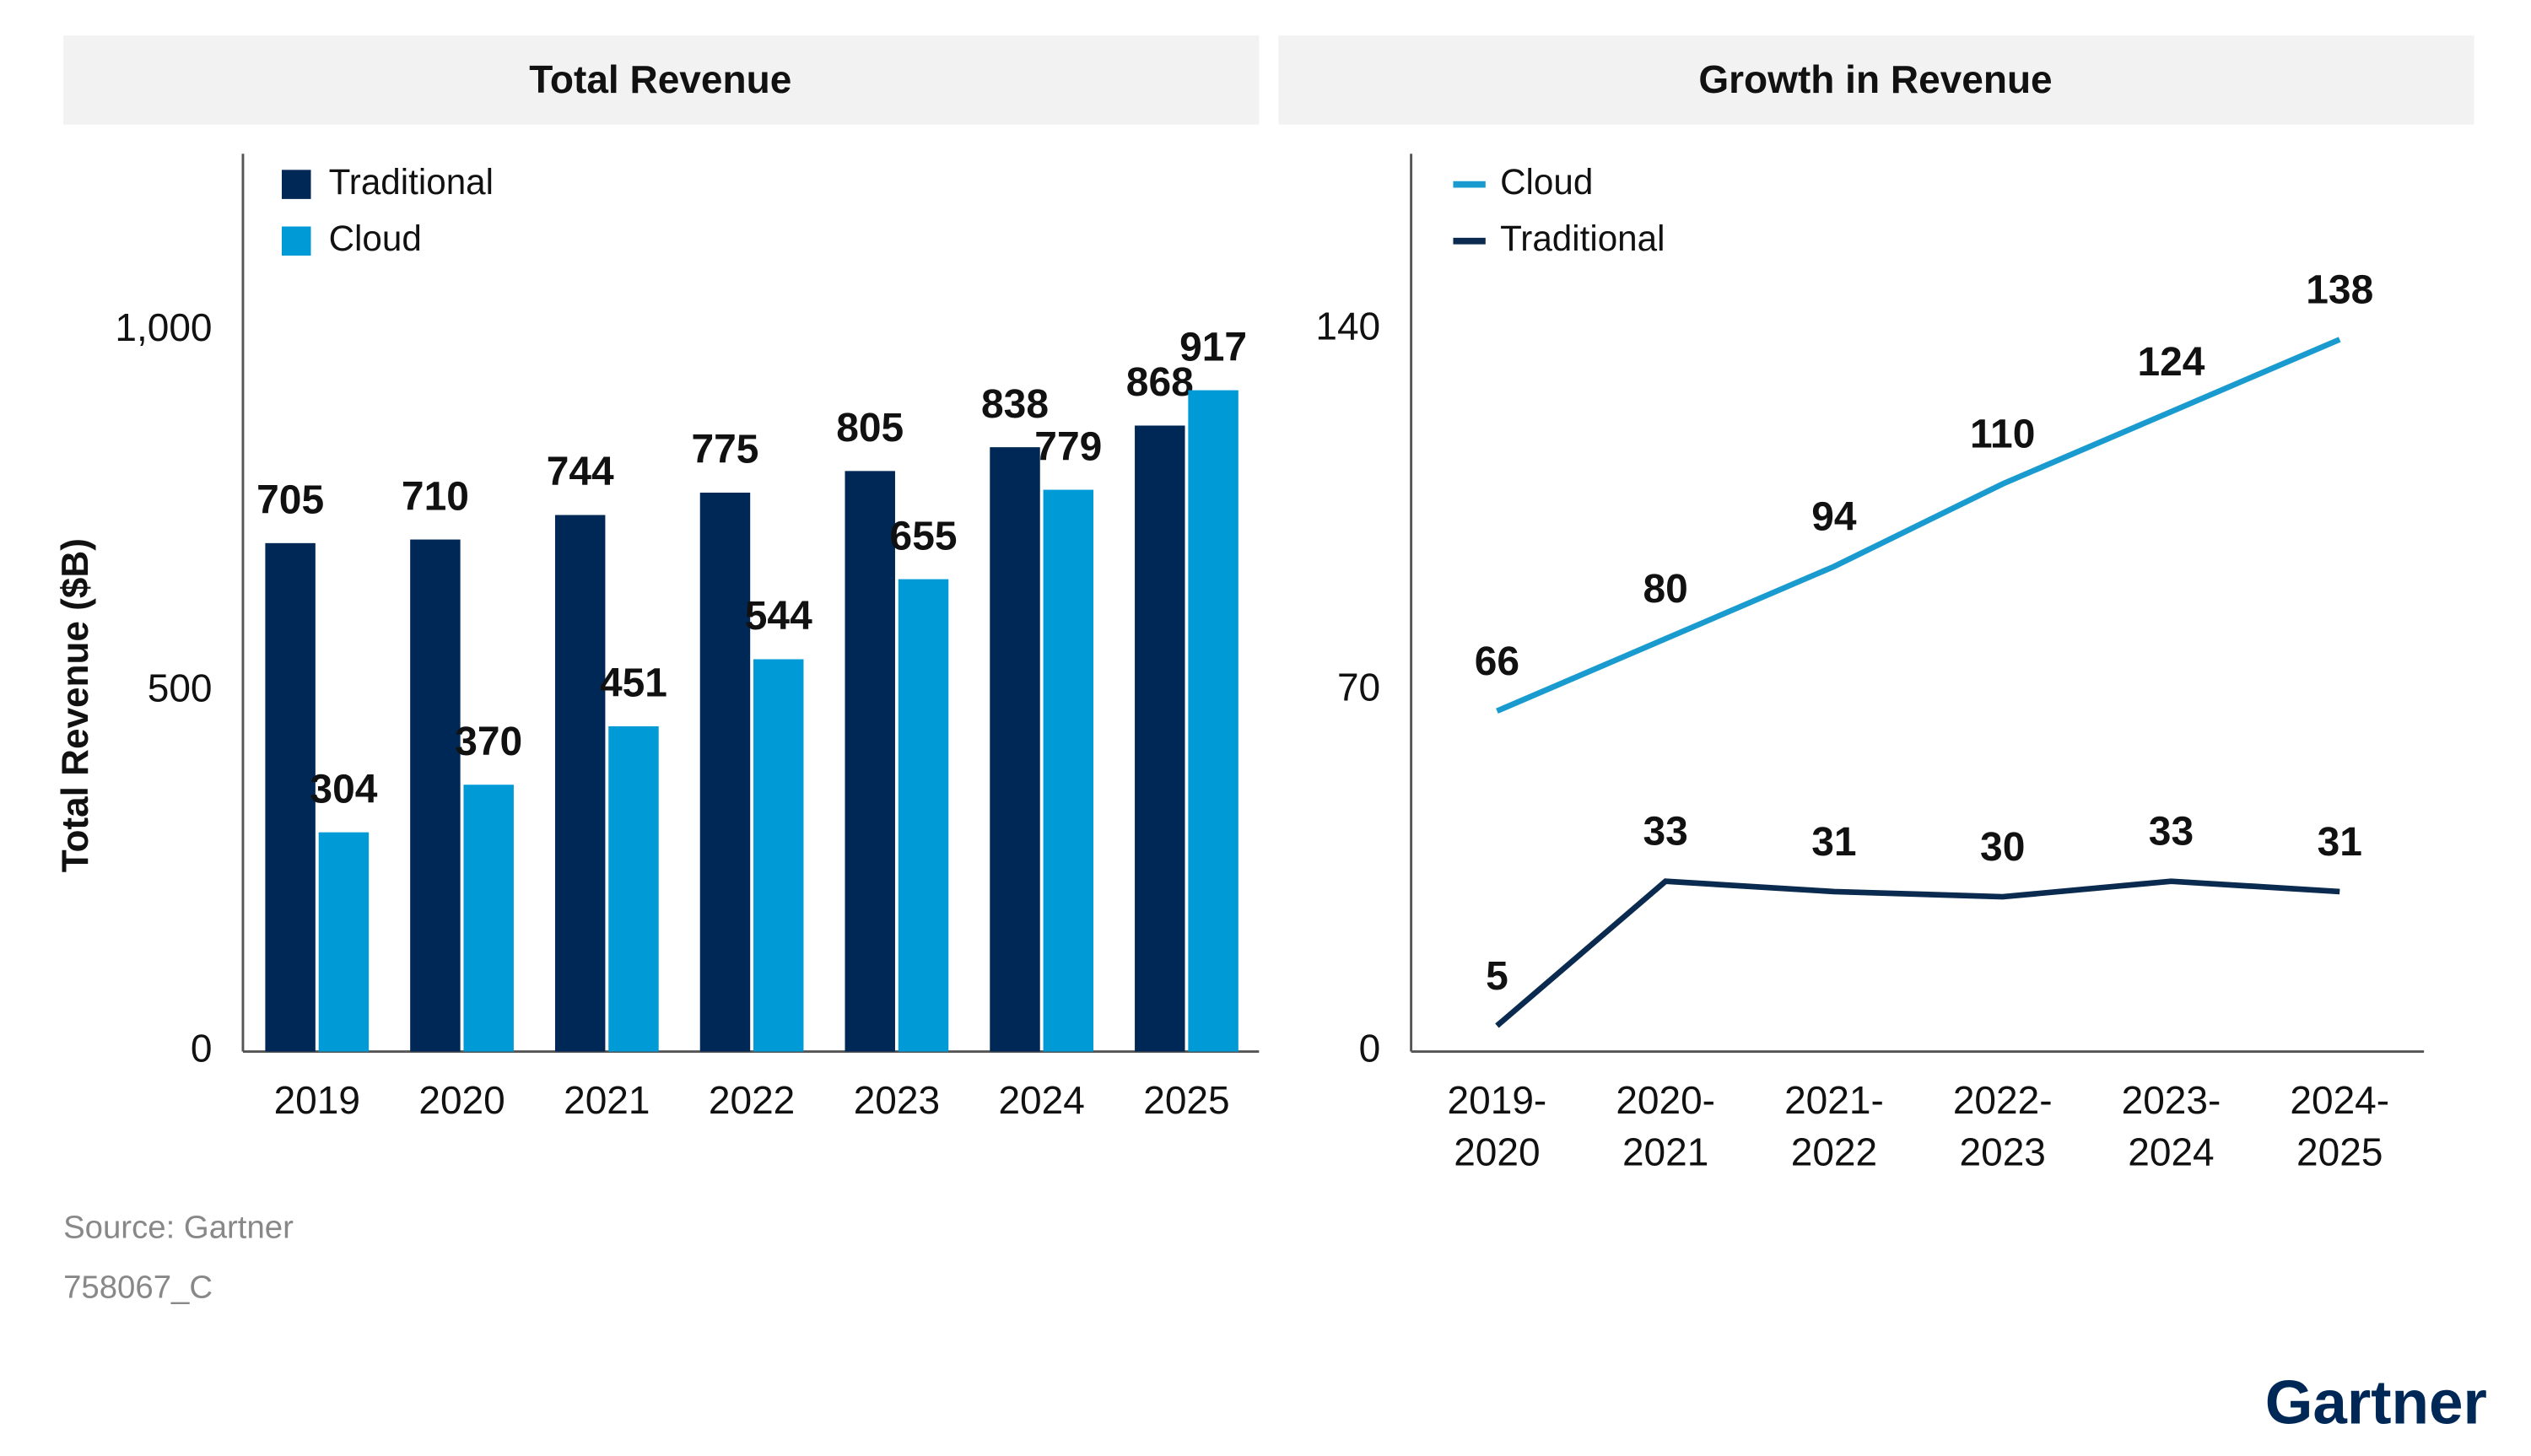 This screenshot has width=2531, height=1456. What do you see at coordinates (1068, 446) in the screenshot?
I see `data-label: 779` at bounding box center [1068, 446].